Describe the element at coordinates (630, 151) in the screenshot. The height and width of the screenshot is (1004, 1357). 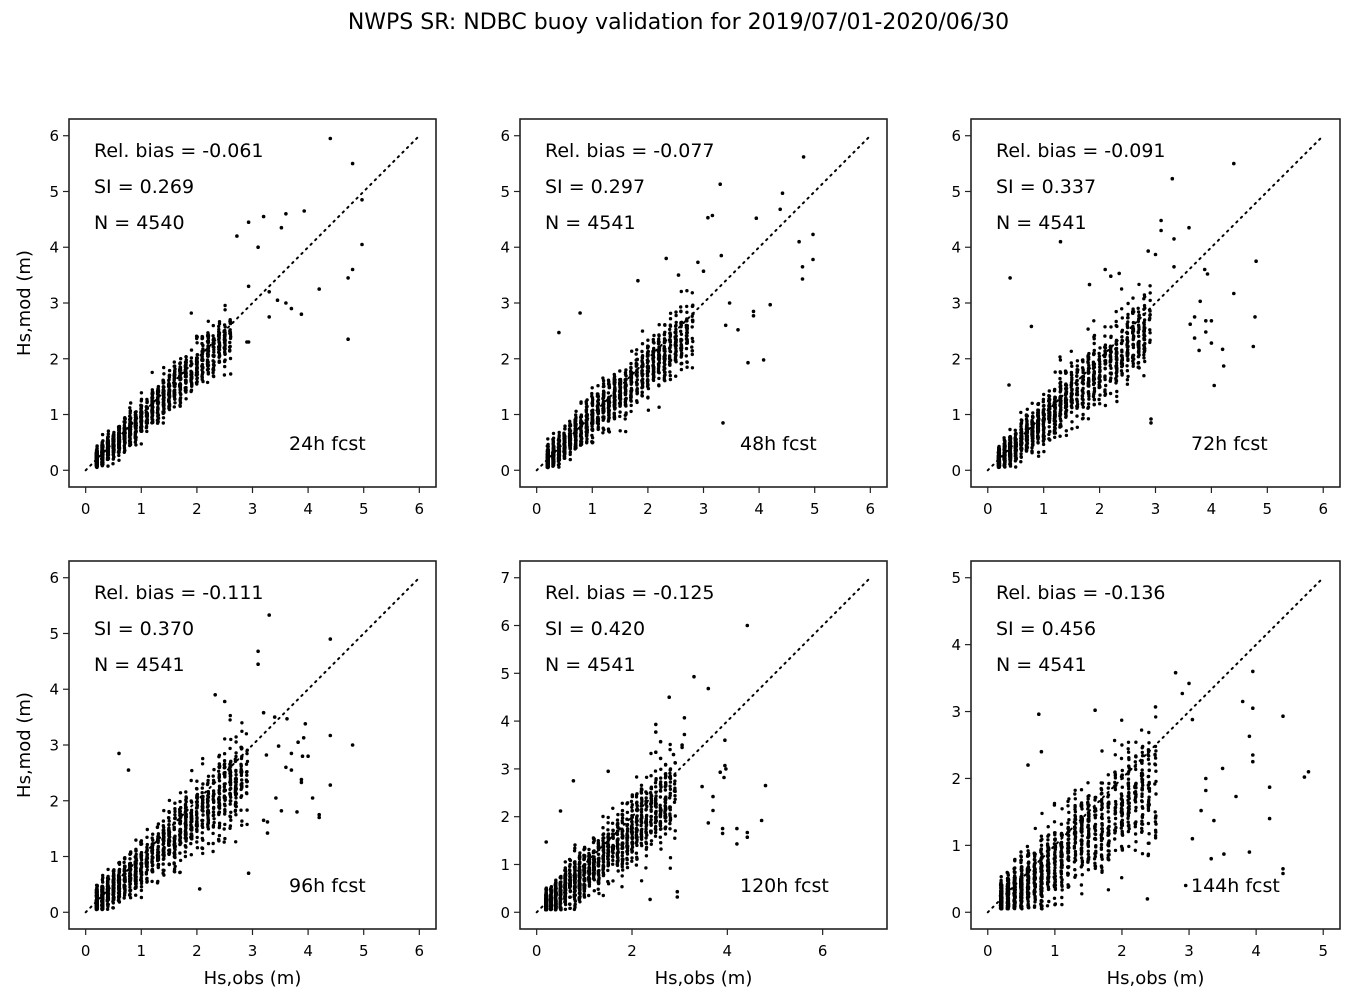
I see `rel-bias-annotation: Rel. bias = -0.077` at that location.